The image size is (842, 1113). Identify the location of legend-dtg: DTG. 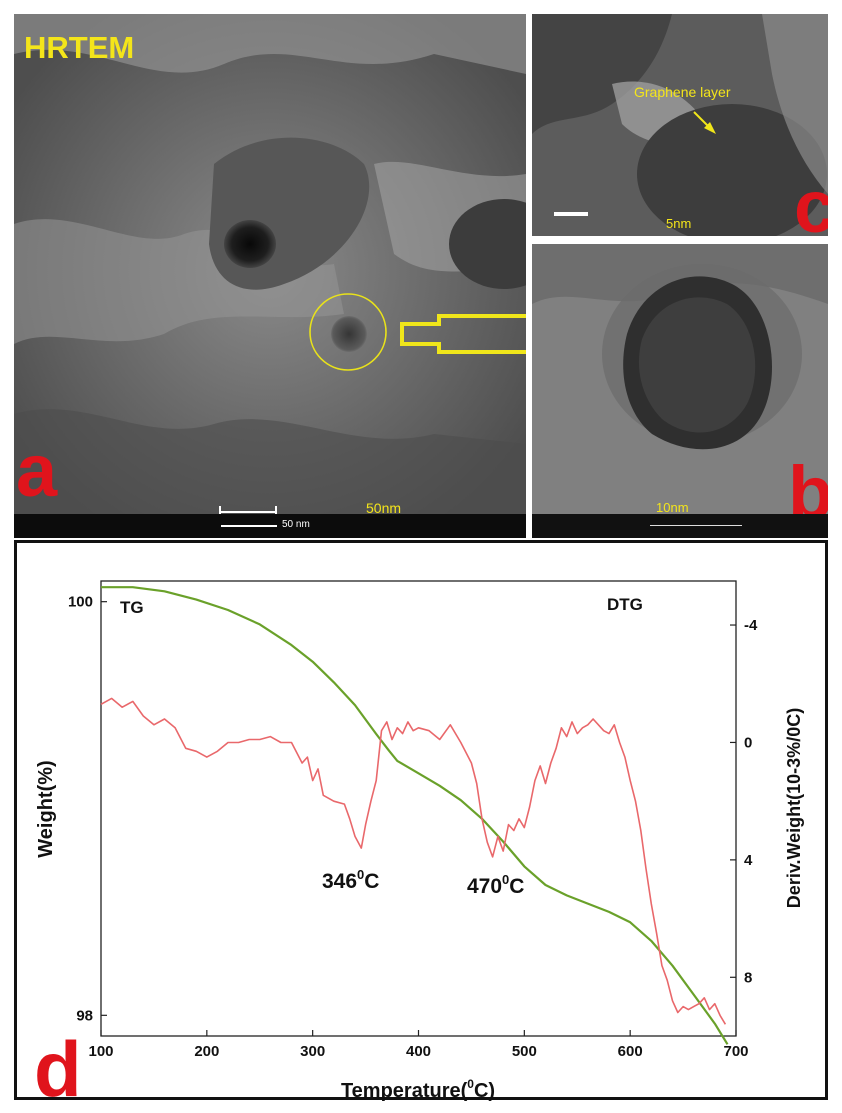
(625, 604).